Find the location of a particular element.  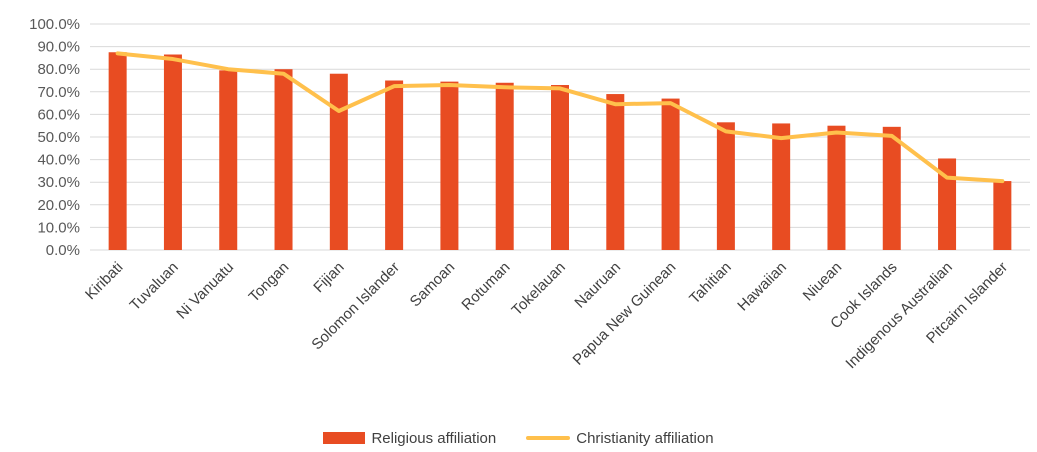

y-tick-label: 20.0% is located at coordinates (58, 205).